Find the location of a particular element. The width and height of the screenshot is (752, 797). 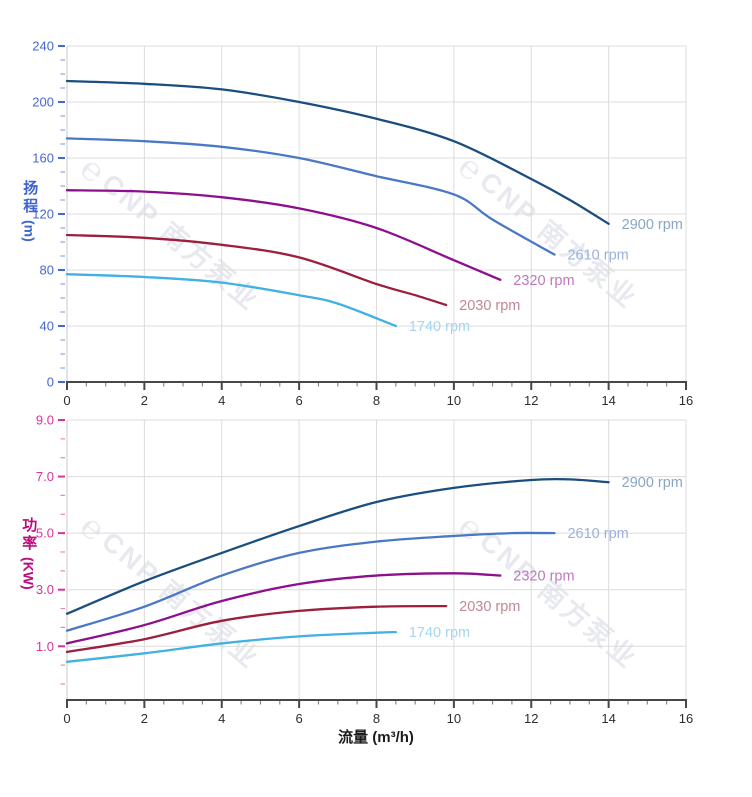

y-tick-label: 160 is located at coordinates (43, 158).